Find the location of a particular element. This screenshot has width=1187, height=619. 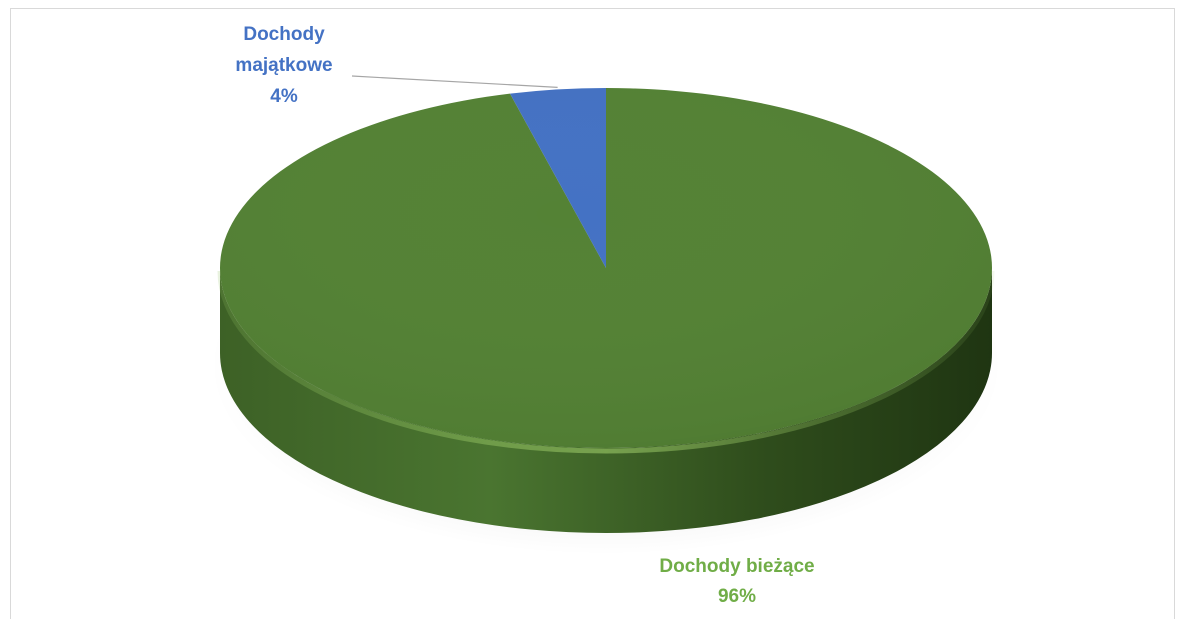

data-label-line: 4% is located at coordinates (284, 96).